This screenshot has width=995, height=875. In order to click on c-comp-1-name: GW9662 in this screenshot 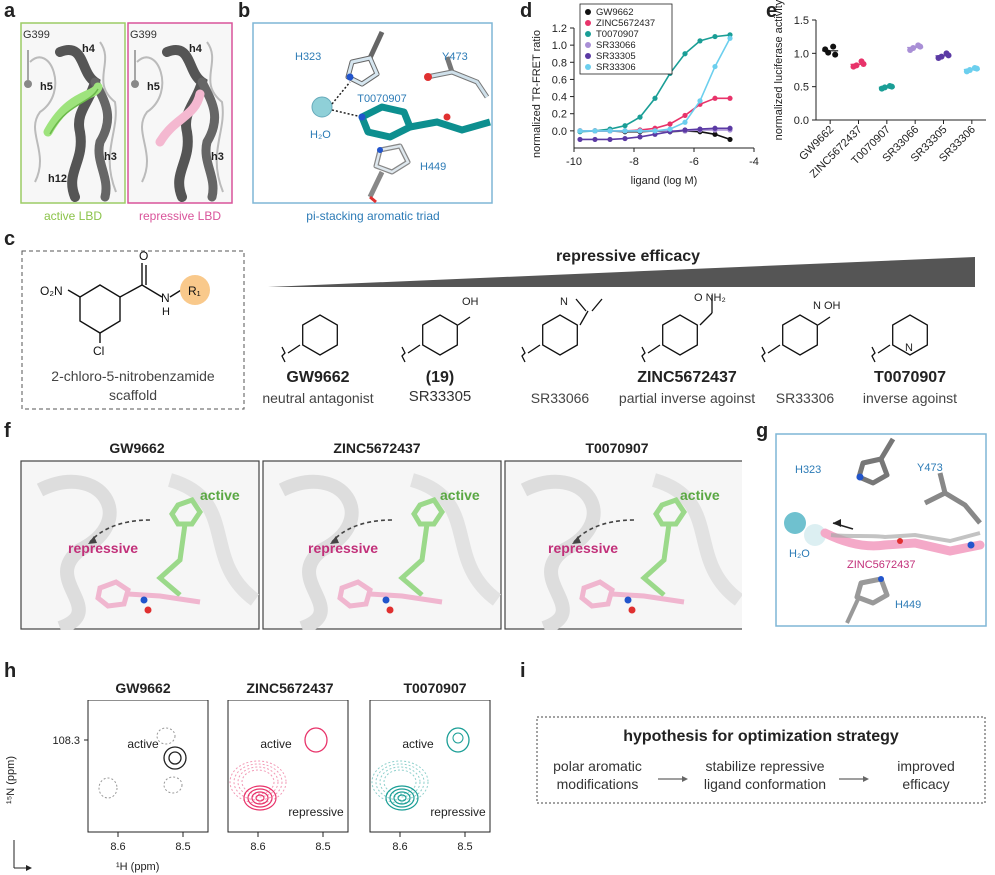, I will do `click(318, 377)`.